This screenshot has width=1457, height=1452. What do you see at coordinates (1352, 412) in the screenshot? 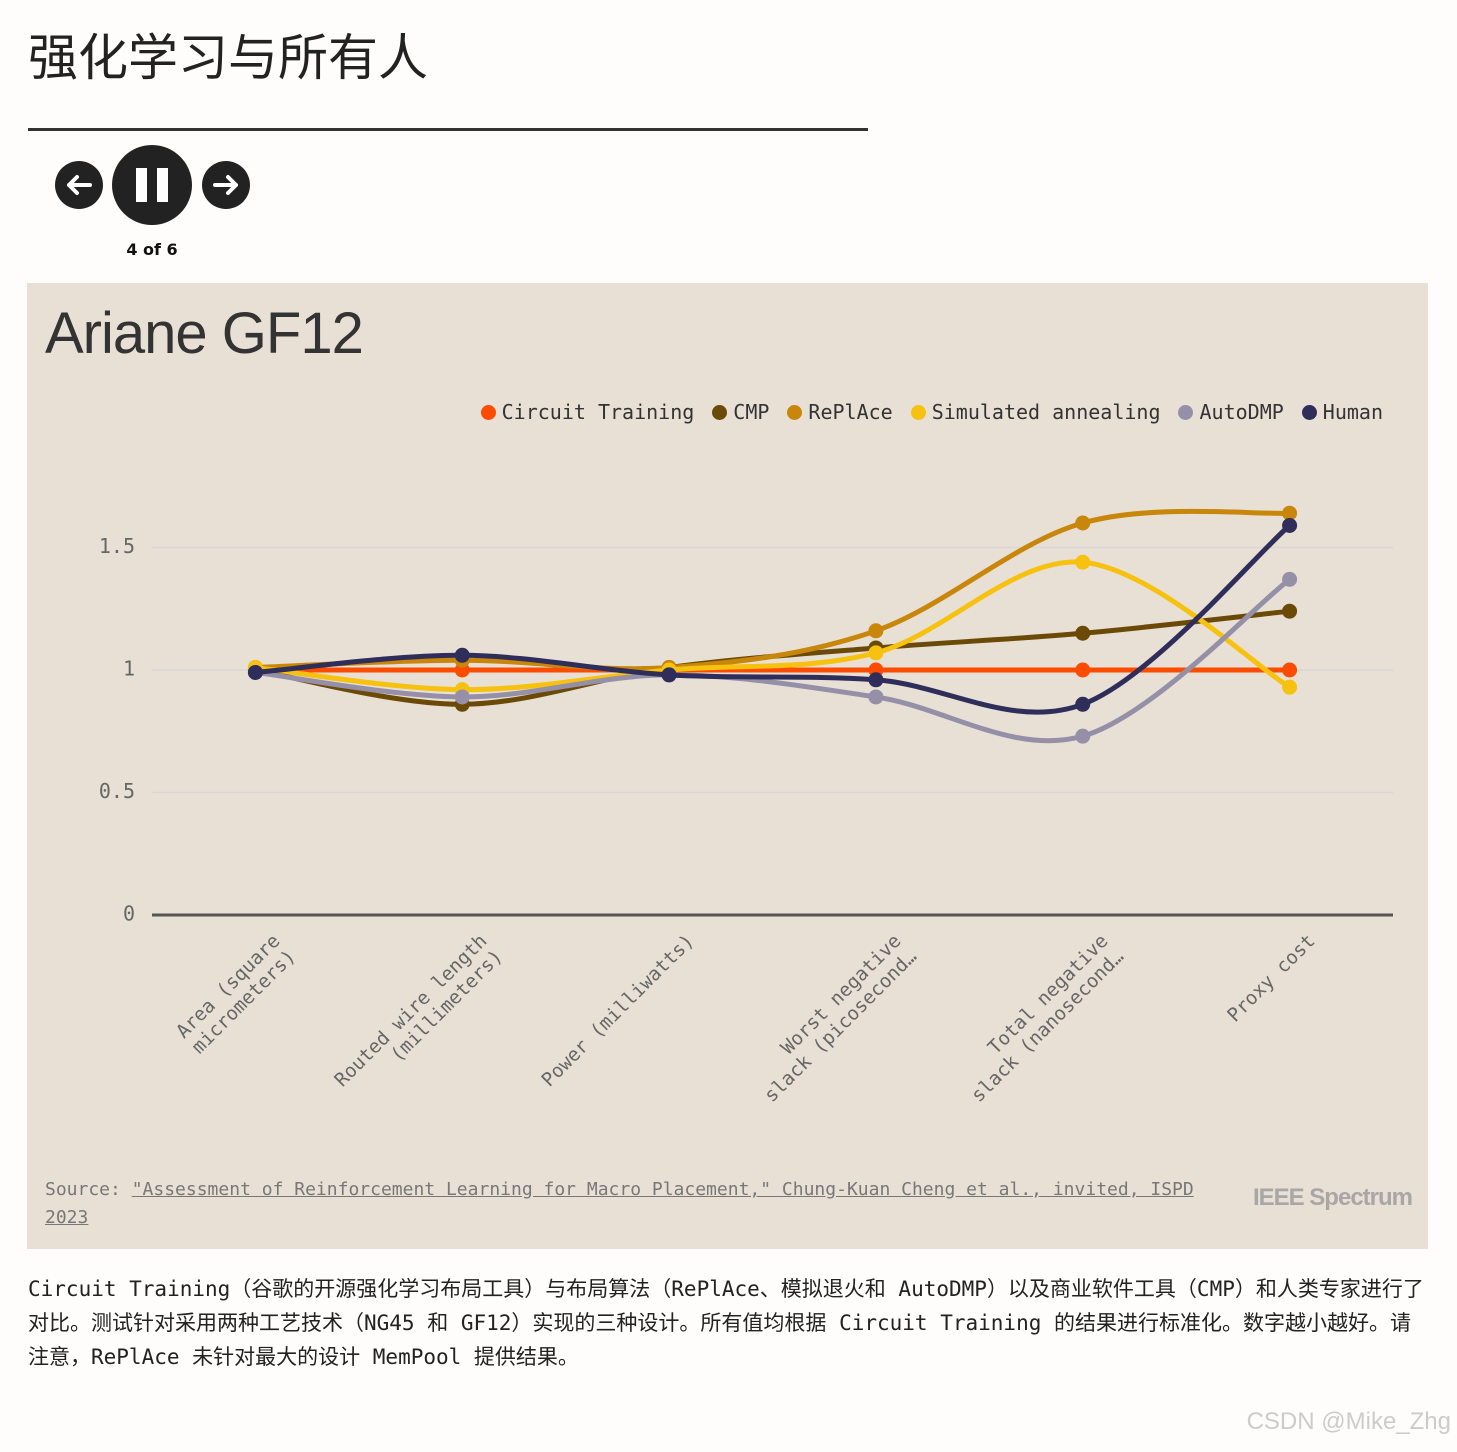
I see `legend-label: Human` at bounding box center [1352, 412].